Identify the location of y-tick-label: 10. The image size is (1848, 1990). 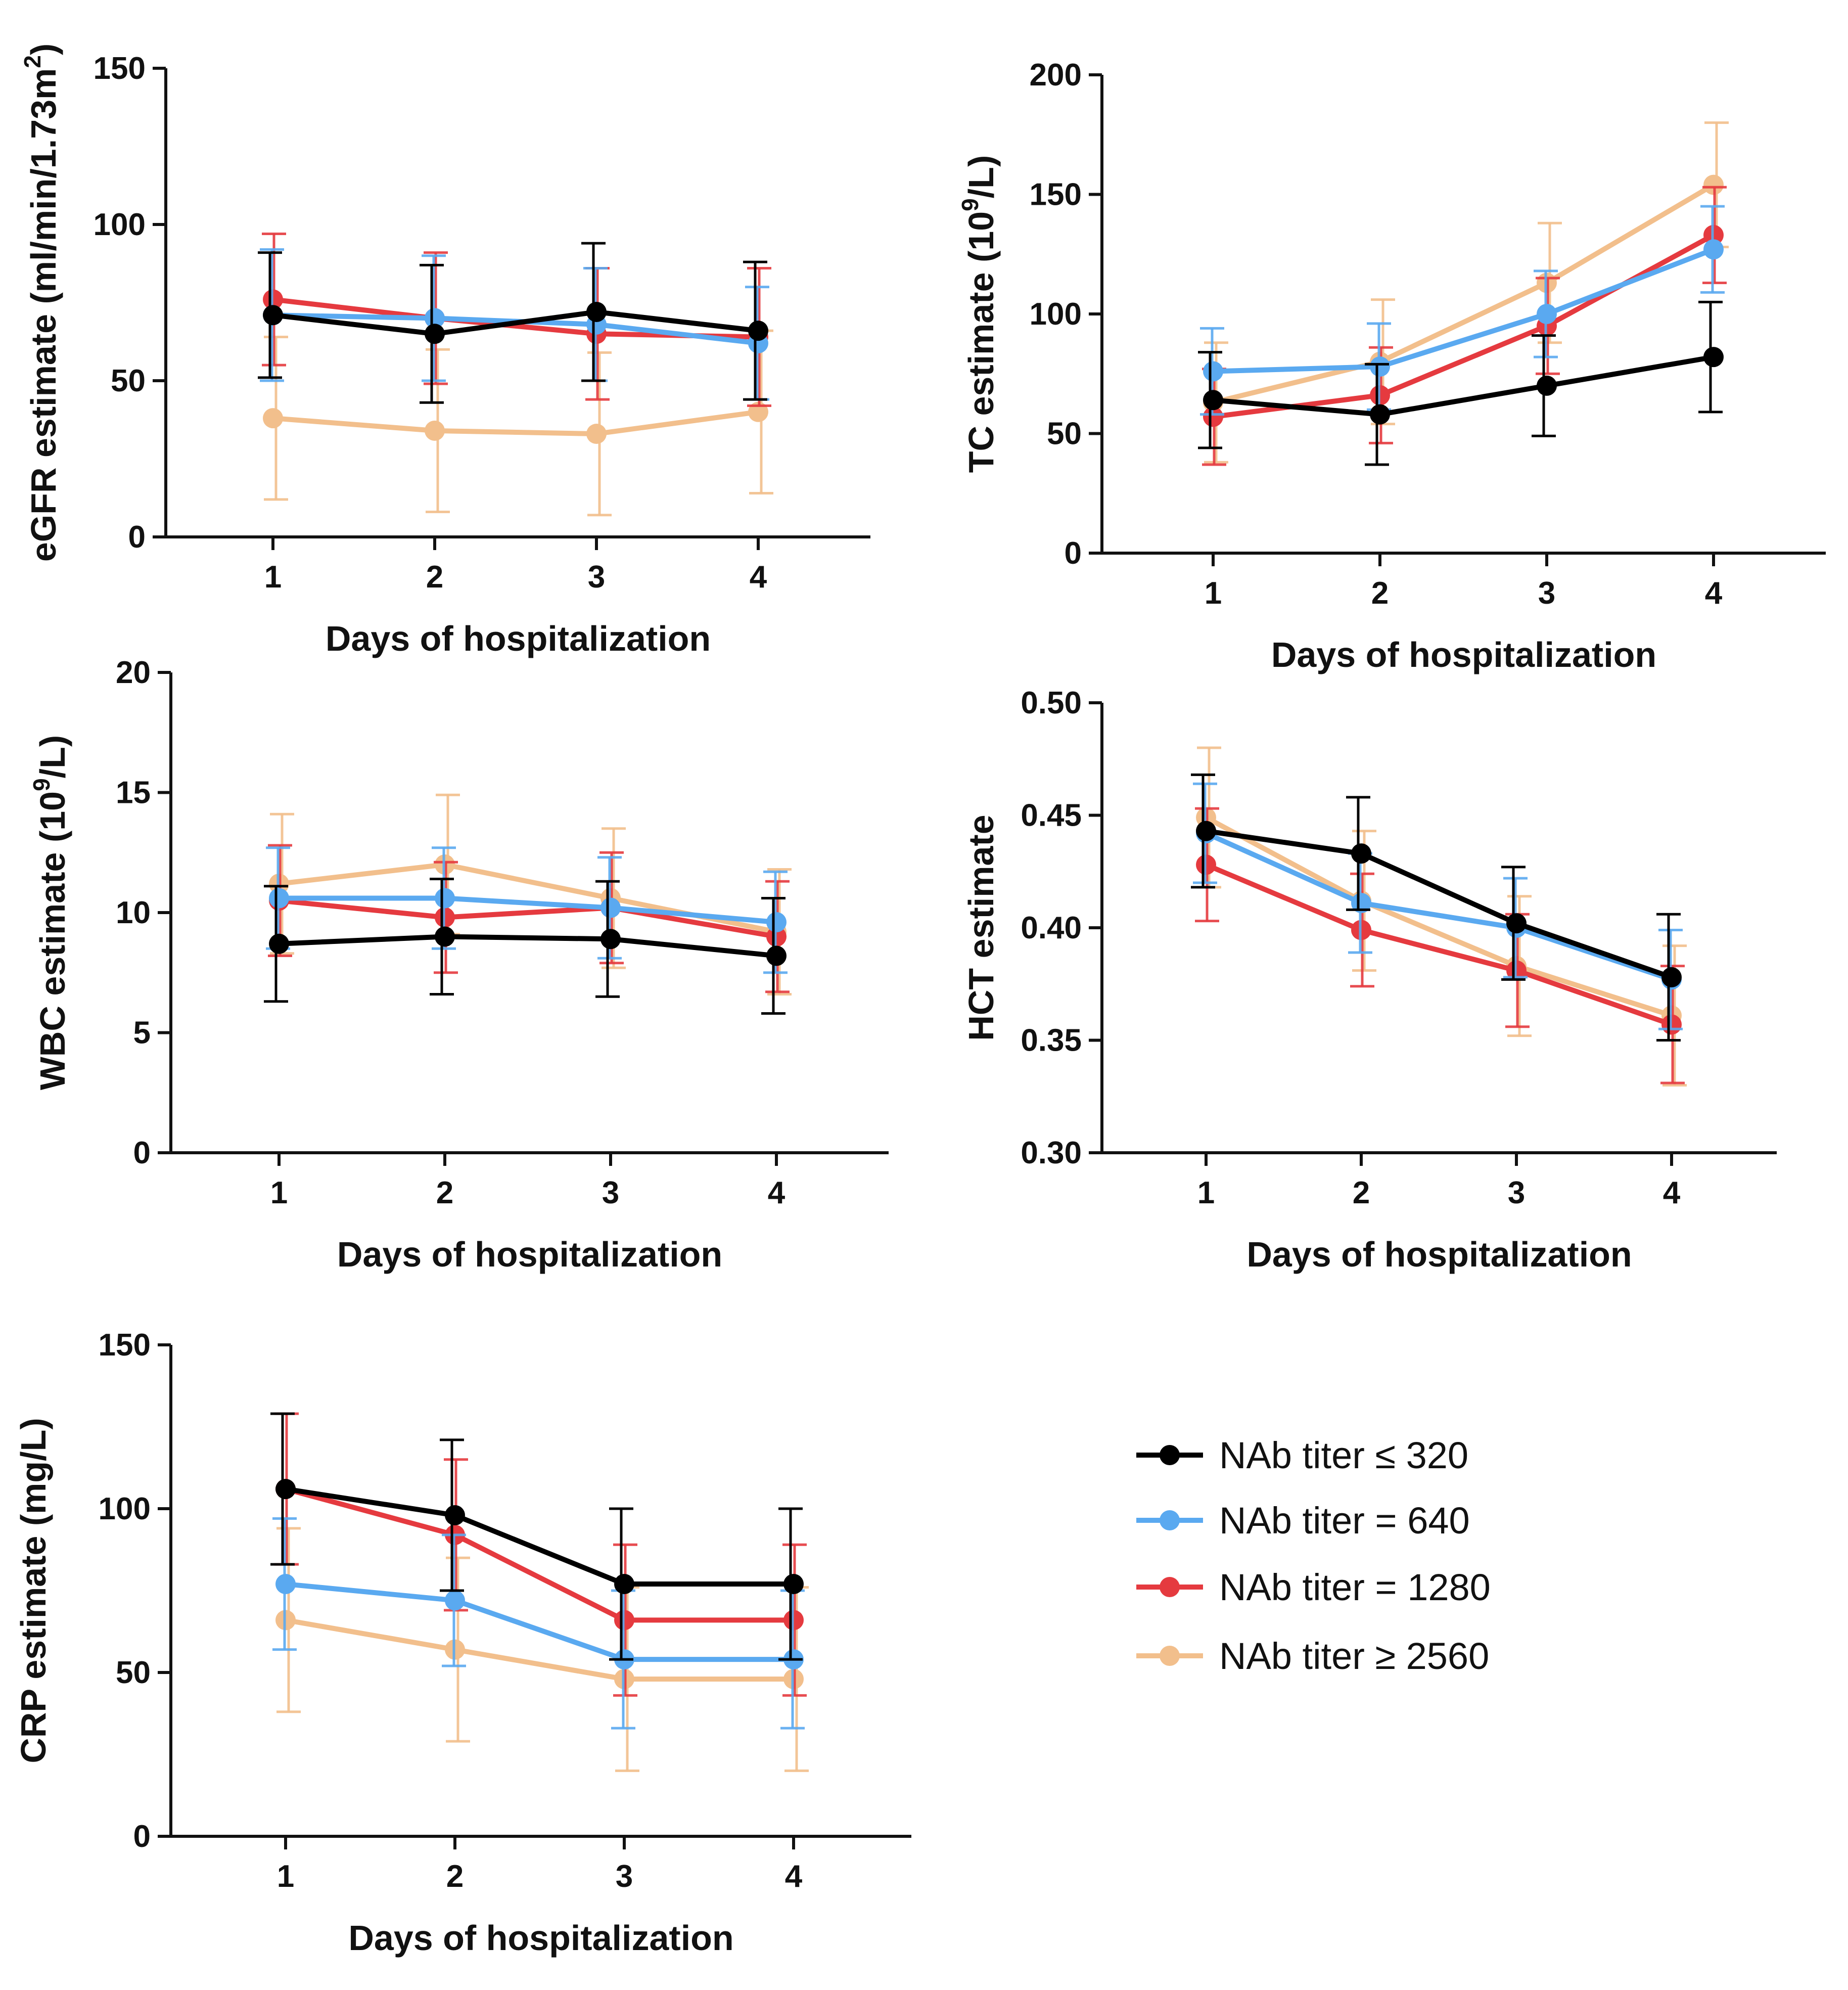
(134, 913).